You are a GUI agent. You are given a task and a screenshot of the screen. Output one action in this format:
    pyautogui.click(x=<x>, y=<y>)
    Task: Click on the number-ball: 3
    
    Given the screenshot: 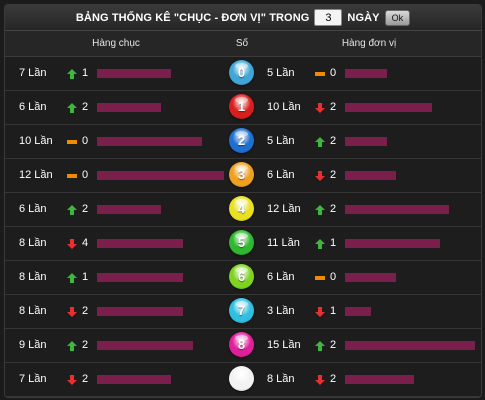 What is the action you would take?
    pyautogui.click(x=241, y=174)
    